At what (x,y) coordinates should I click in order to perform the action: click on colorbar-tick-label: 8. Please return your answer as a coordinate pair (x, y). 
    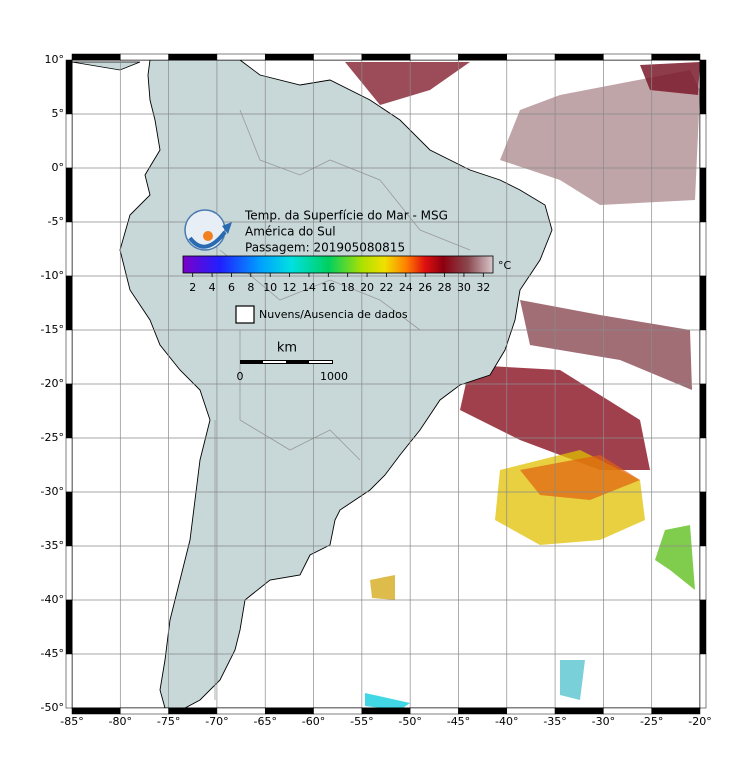
    Looking at the image, I should click on (250, 287).